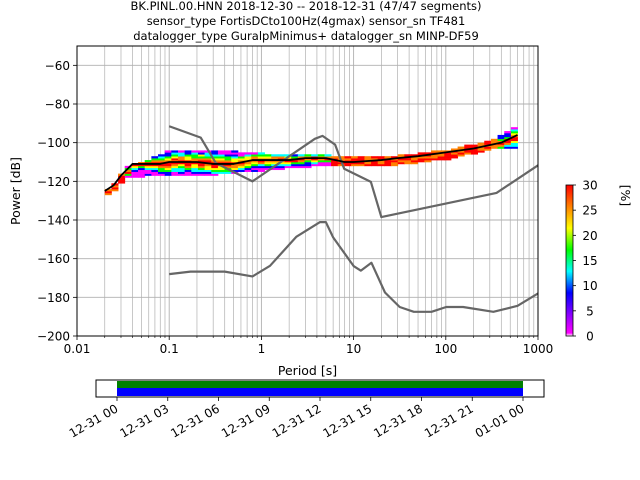  Describe the element at coordinates (354, 267) in the screenshot. I see `low-noise-model-line` at that location.